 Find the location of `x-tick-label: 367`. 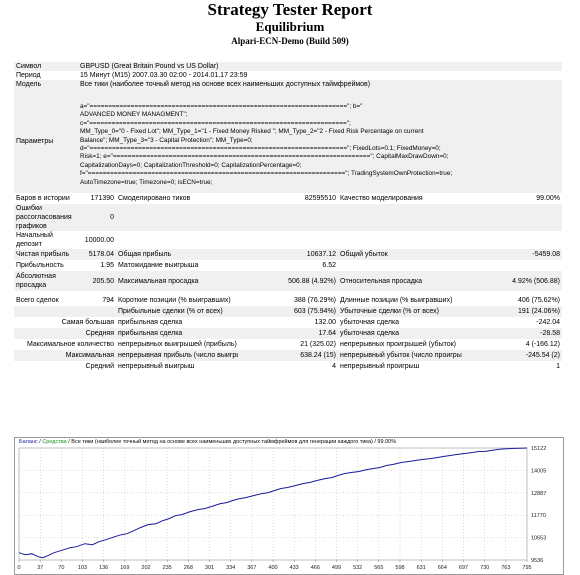

x-tick-label: 367 is located at coordinates (251, 568).